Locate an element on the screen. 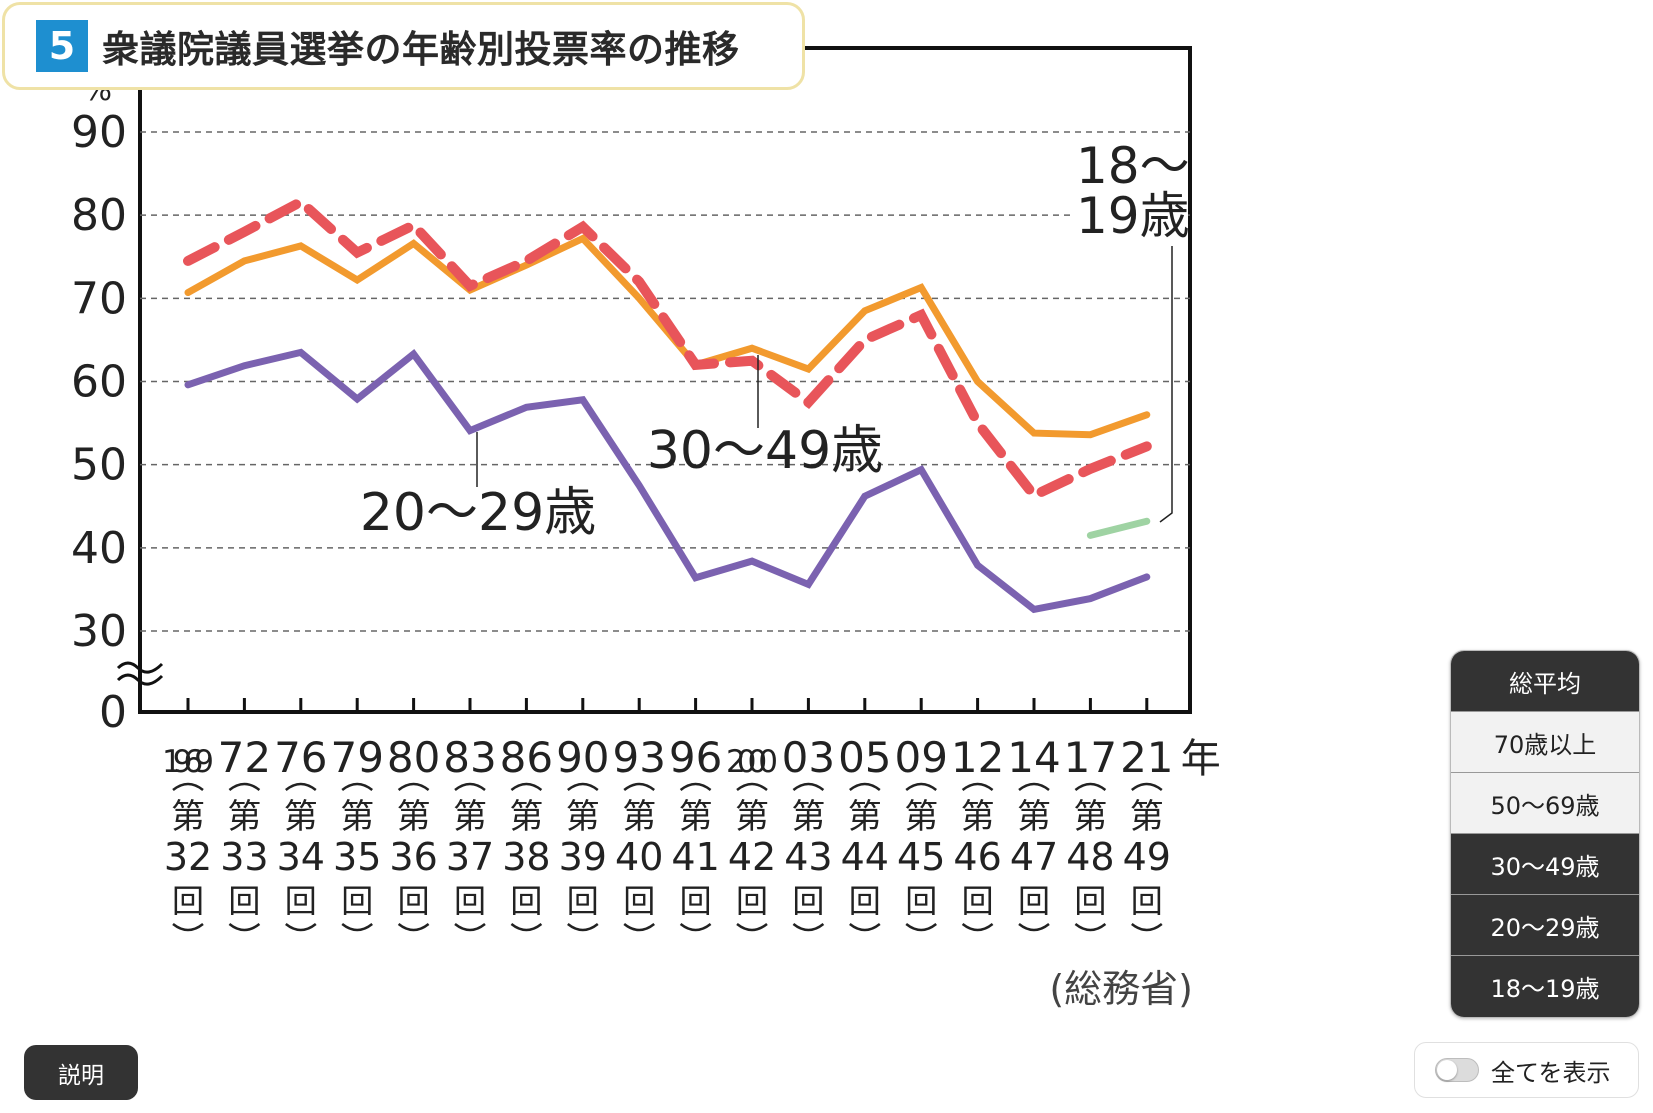  series-line-18～19歳 is located at coordinates (1118, 528).